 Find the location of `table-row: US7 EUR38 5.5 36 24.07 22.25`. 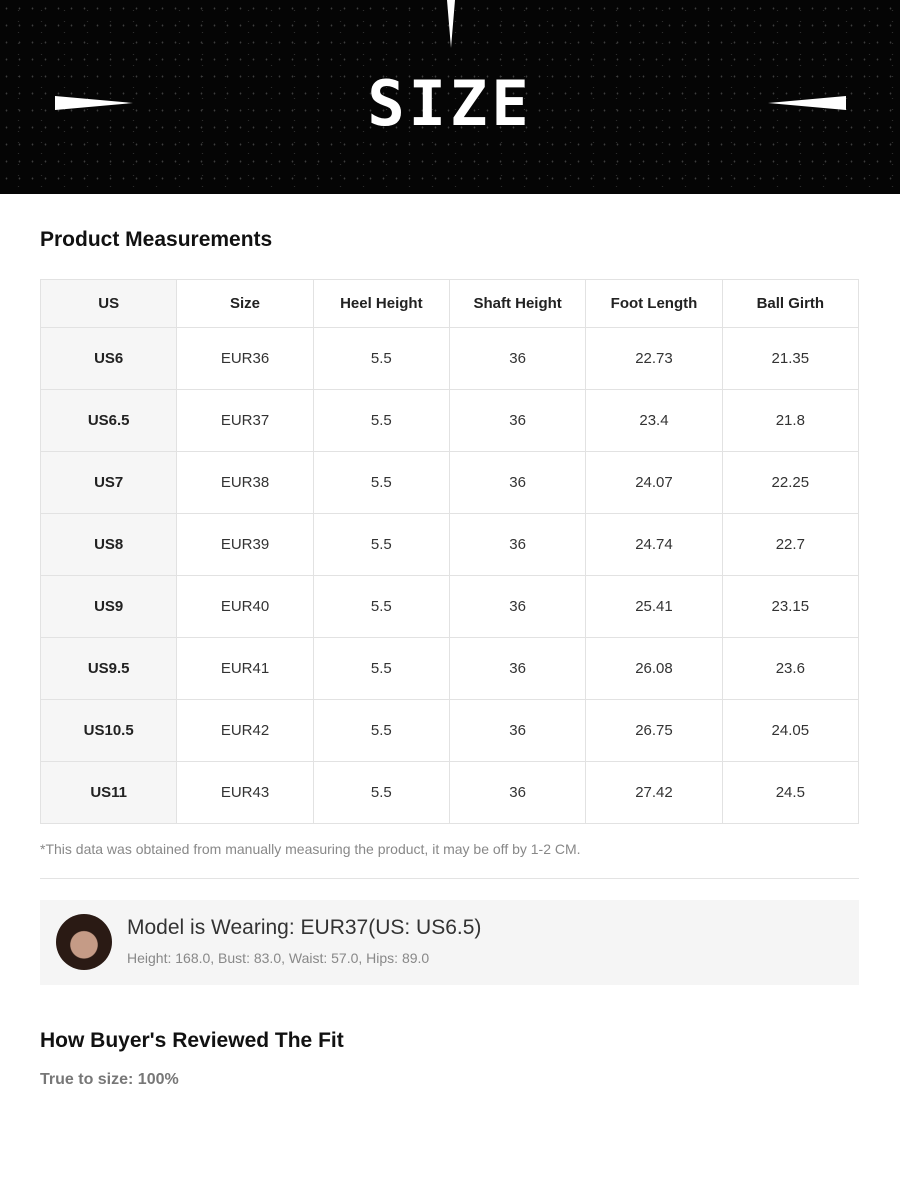

table-row: US7 EUR38 5.5 36 24.07 22.25 is located at coordinates (449, 482).